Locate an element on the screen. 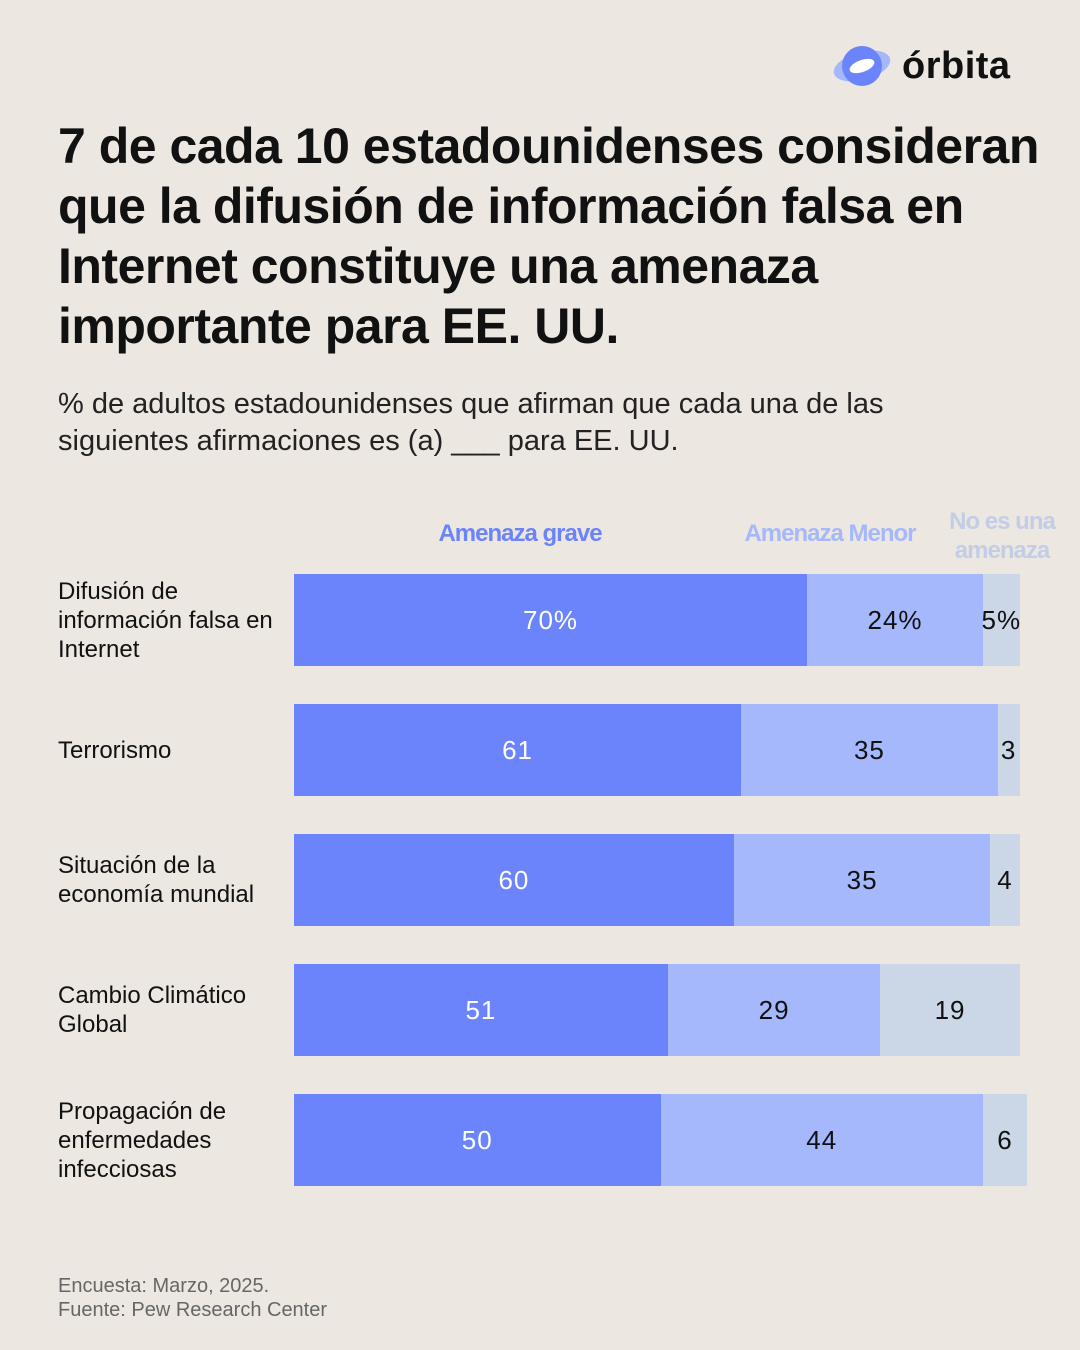 The height and width of the screenshot is (1350, 1080). data-label: 4 is located at coordinates (1005, 879).